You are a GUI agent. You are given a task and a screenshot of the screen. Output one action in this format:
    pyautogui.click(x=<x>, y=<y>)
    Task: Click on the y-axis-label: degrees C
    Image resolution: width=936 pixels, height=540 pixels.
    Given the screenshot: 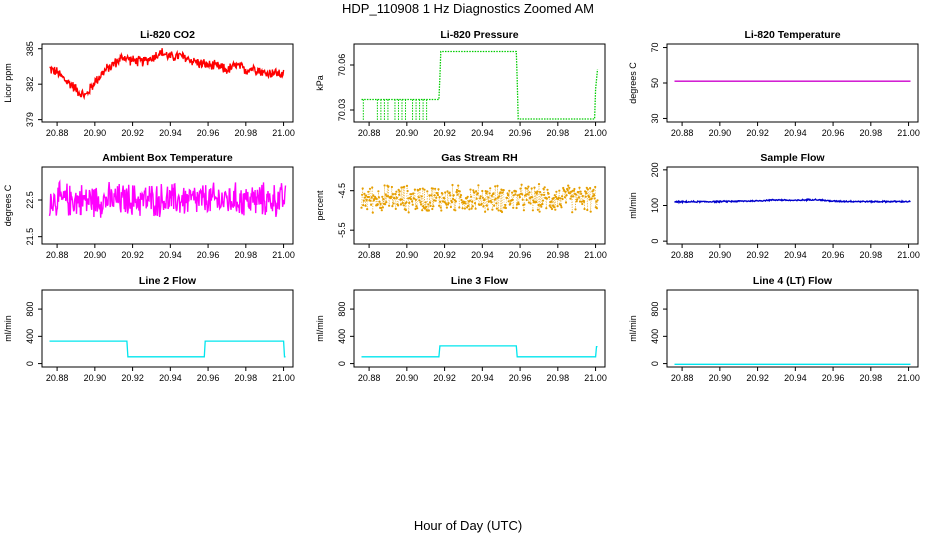 What is the action you would take?
    pyautogui.click(x=633, y=83)
    